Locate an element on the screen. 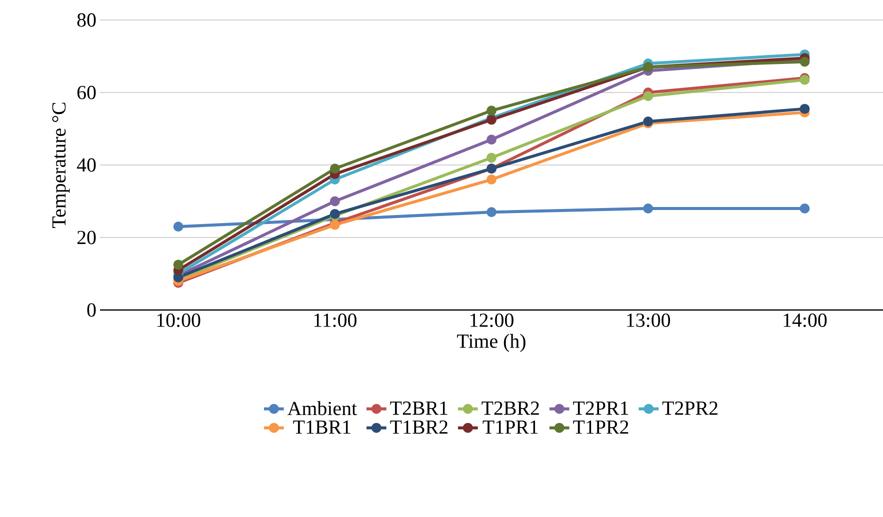 The image size is (883, 517). legend-label: Ambient is located at coordinates (322, 408).